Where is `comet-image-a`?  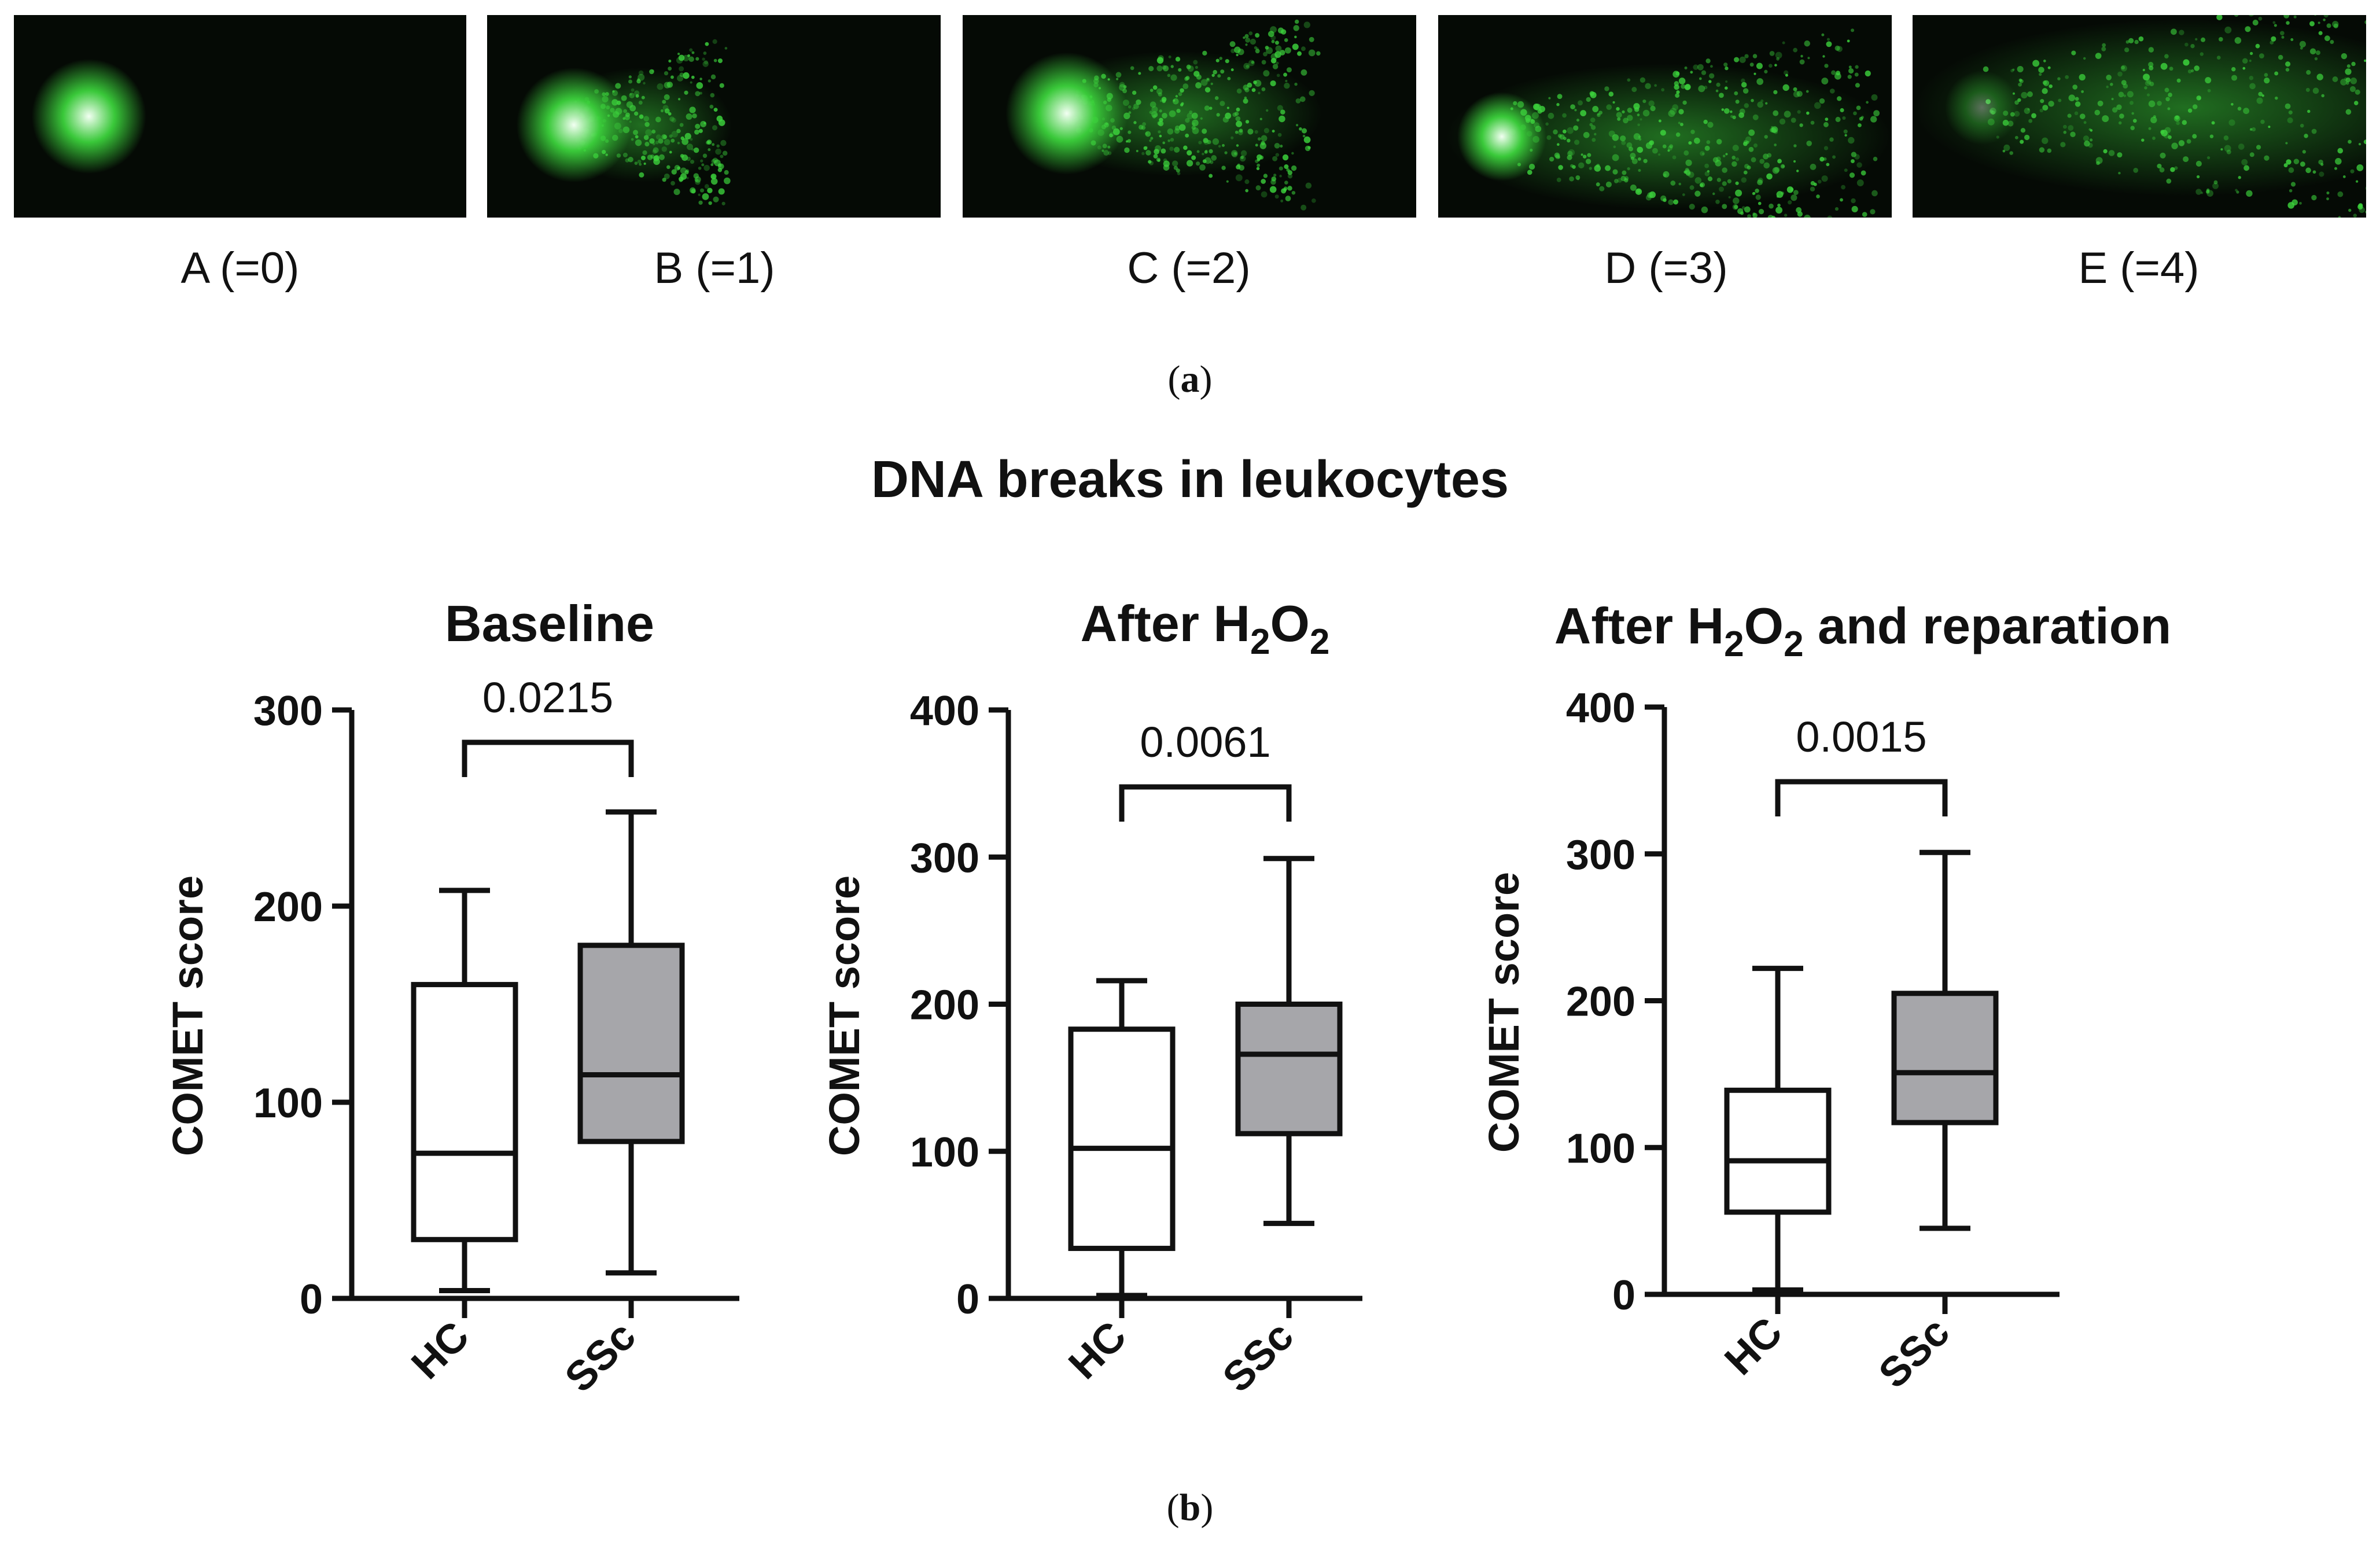 comet-image-a is located at coordinates (240, 116).